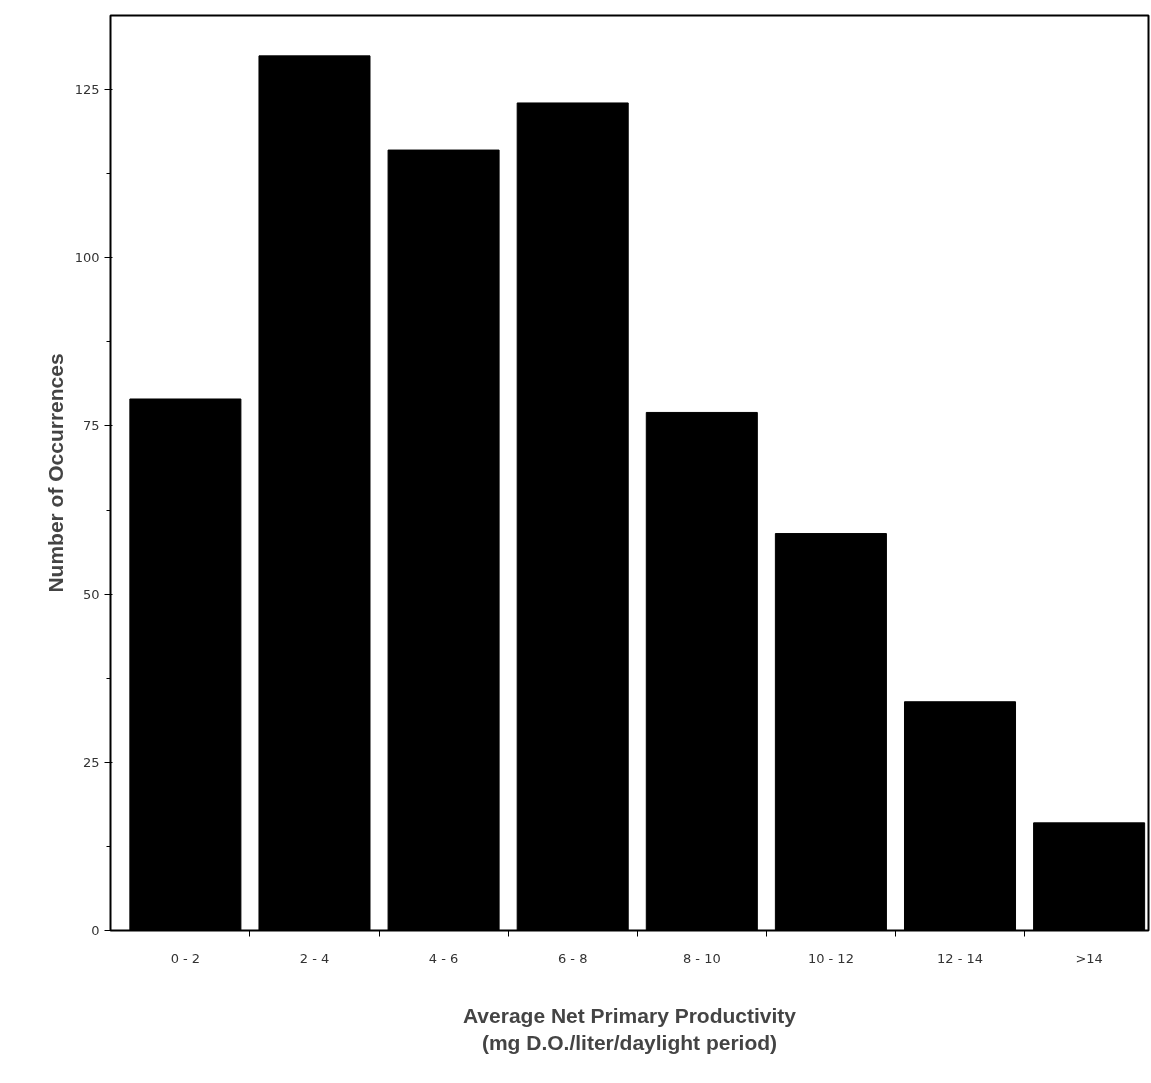 Image resolution: width=1151 pixels, height=1083 pixels. Describe the element at coordinates (91, 426) in the screenshot. I see `y-tick-label: 75` at that location.